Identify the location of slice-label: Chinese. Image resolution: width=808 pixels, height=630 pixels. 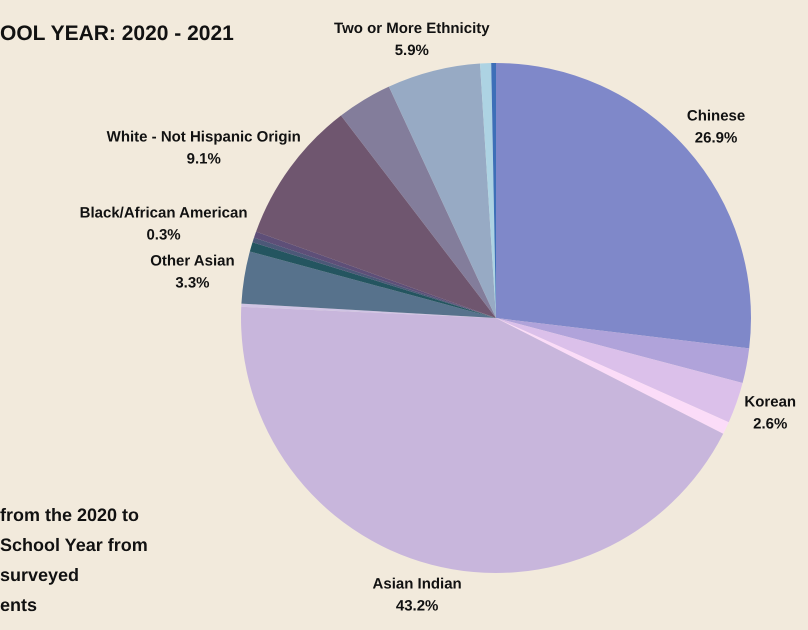
(716, 116).